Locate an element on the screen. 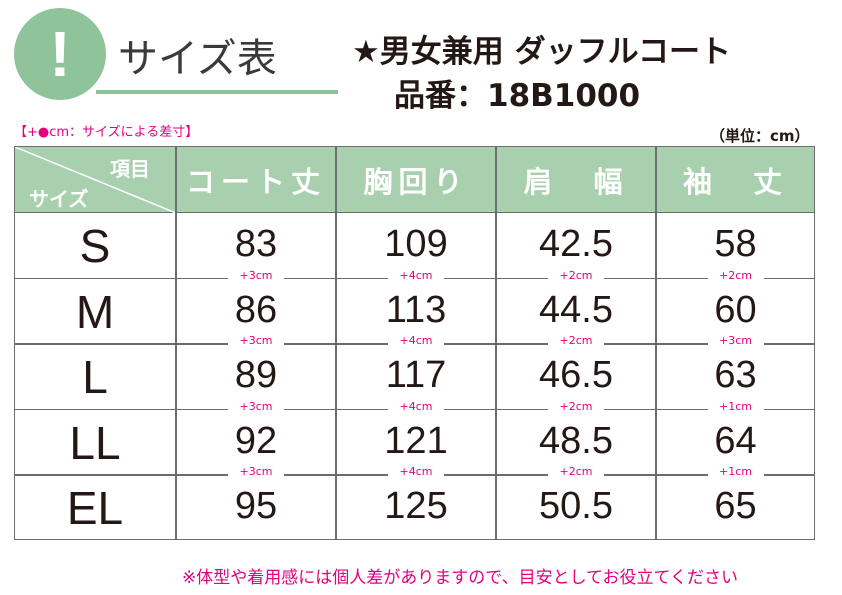 This screenshot has height=595, width=842. corner-size-label: サイズ is located at coordinates (59, 199).